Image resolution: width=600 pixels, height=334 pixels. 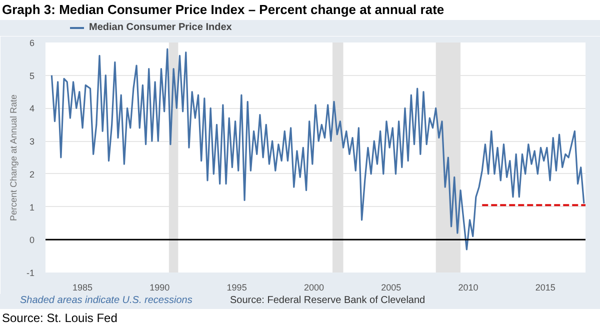 What do you see at coordinates (314, 287) in the screenshot?
I see `x-tick-label: 2000` at bounding box center [314, 287].